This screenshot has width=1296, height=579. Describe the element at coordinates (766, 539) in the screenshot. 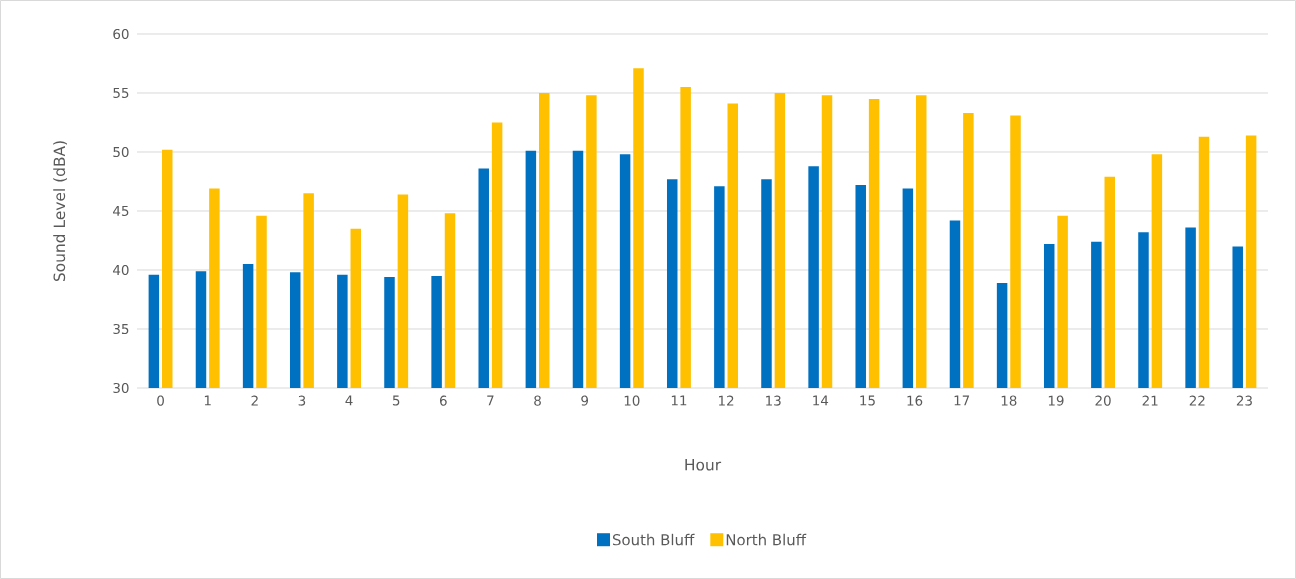

I see `legend-label: North Bluff` at that location.